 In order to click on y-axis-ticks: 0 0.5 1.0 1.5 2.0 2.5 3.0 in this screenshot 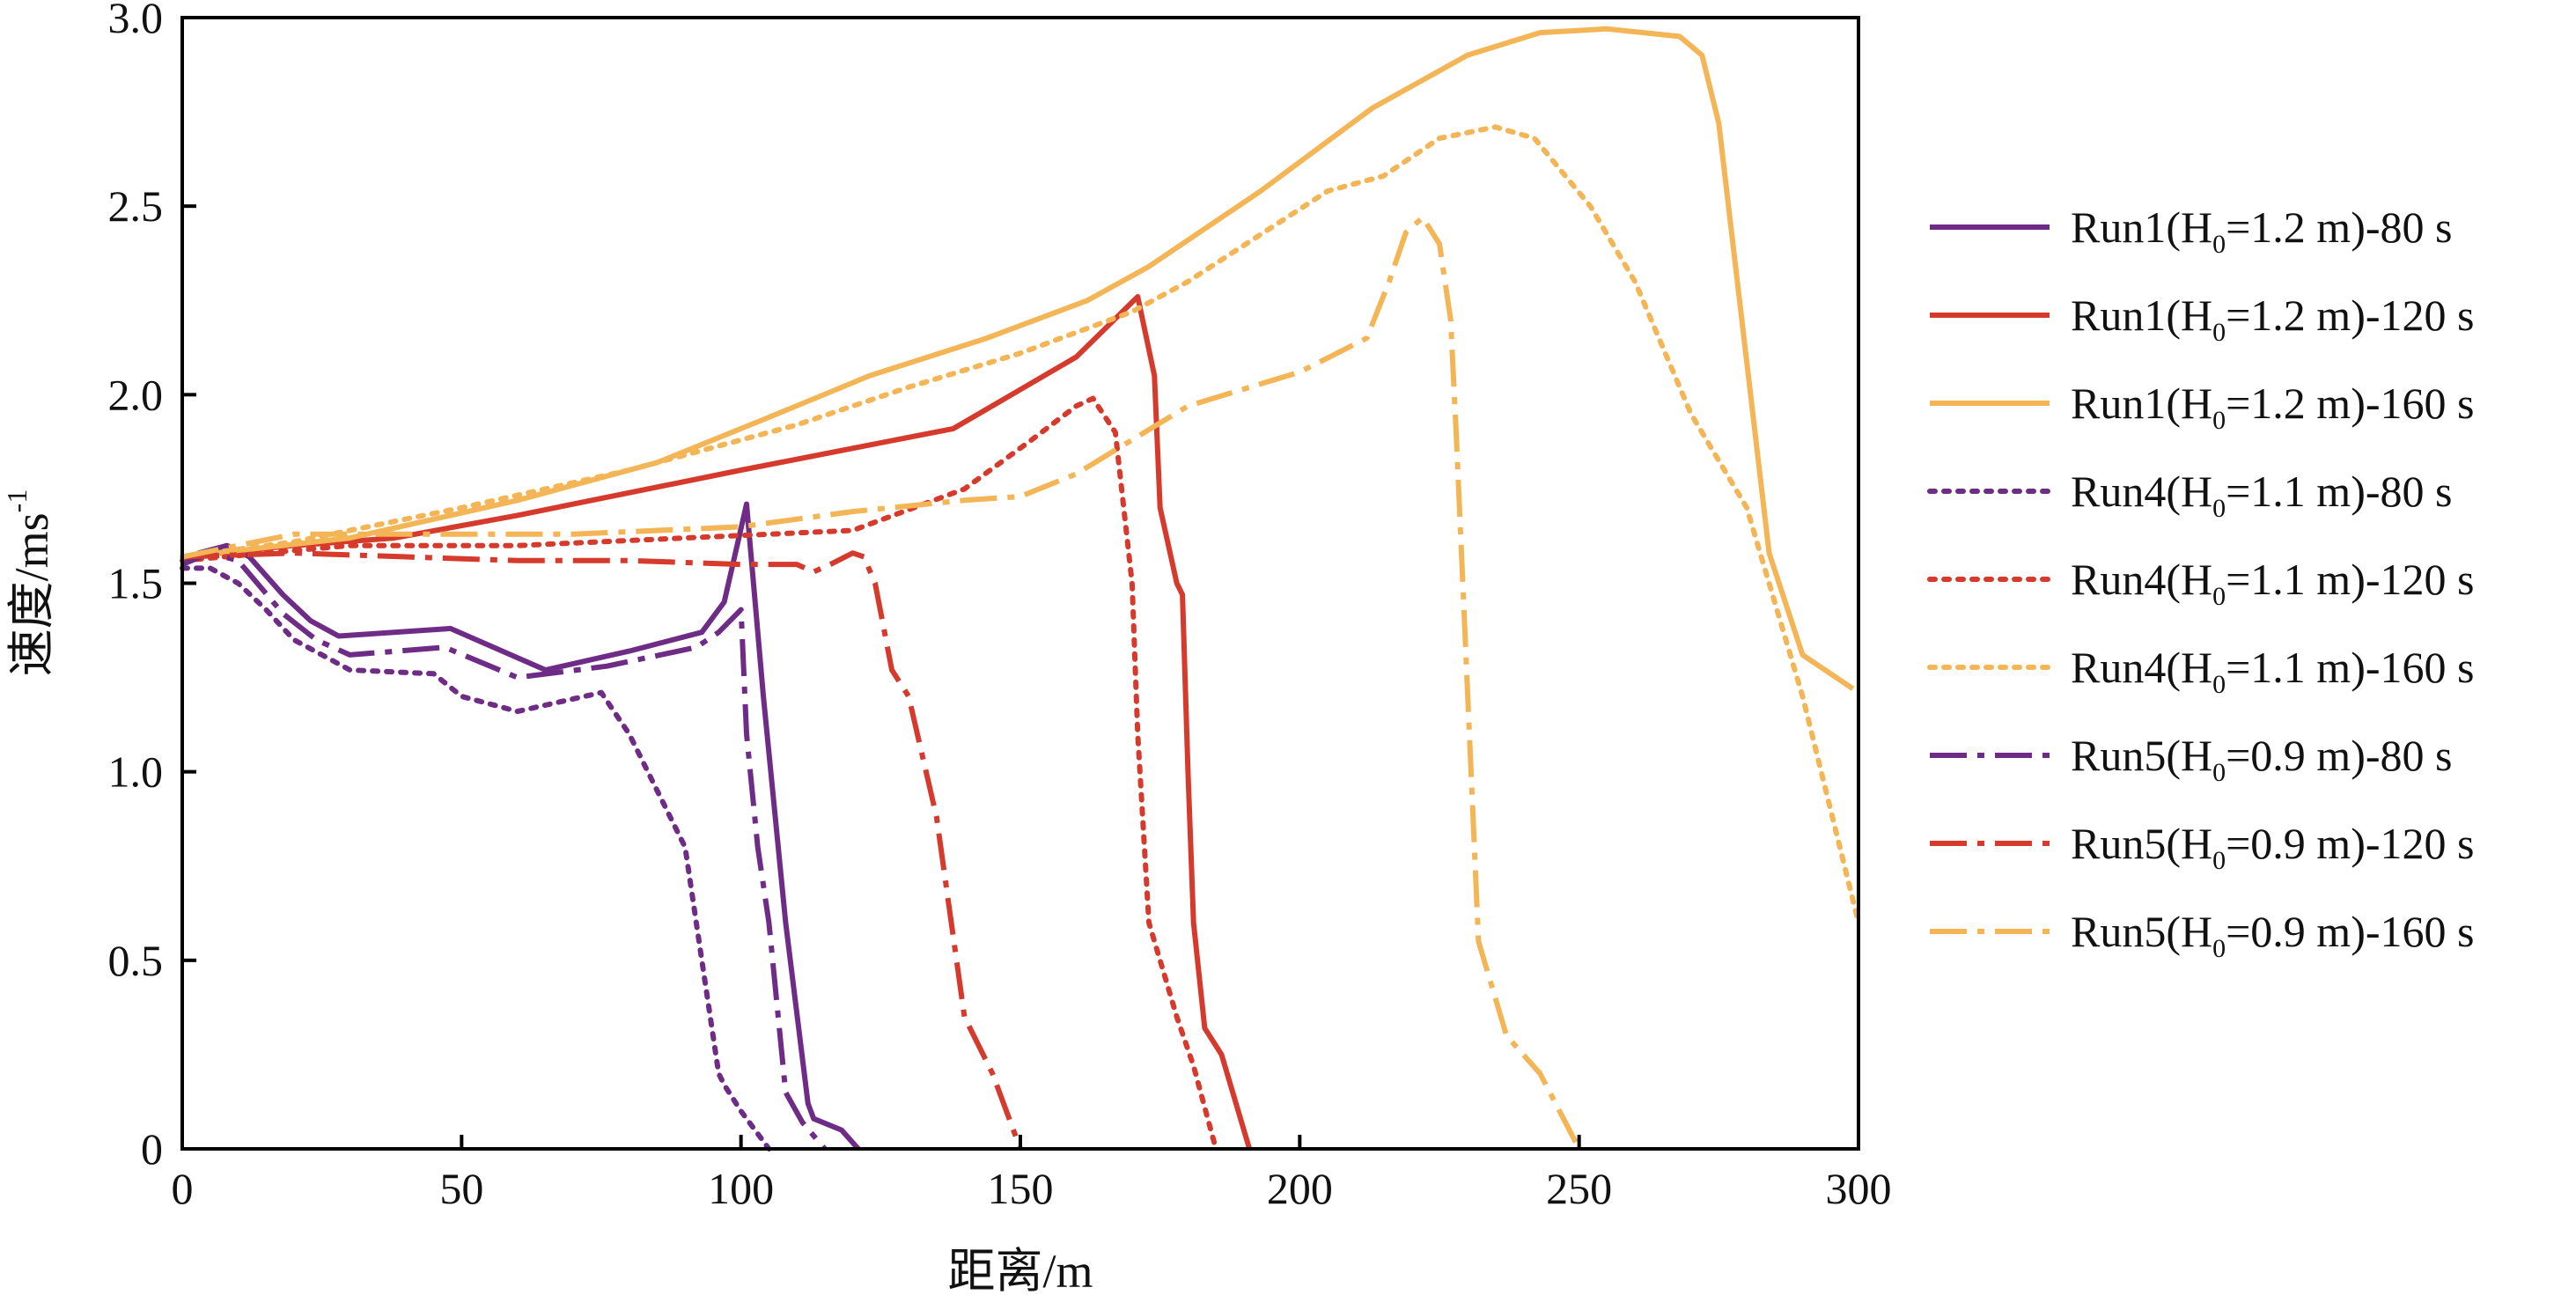, I will do `click(152, 587)`.